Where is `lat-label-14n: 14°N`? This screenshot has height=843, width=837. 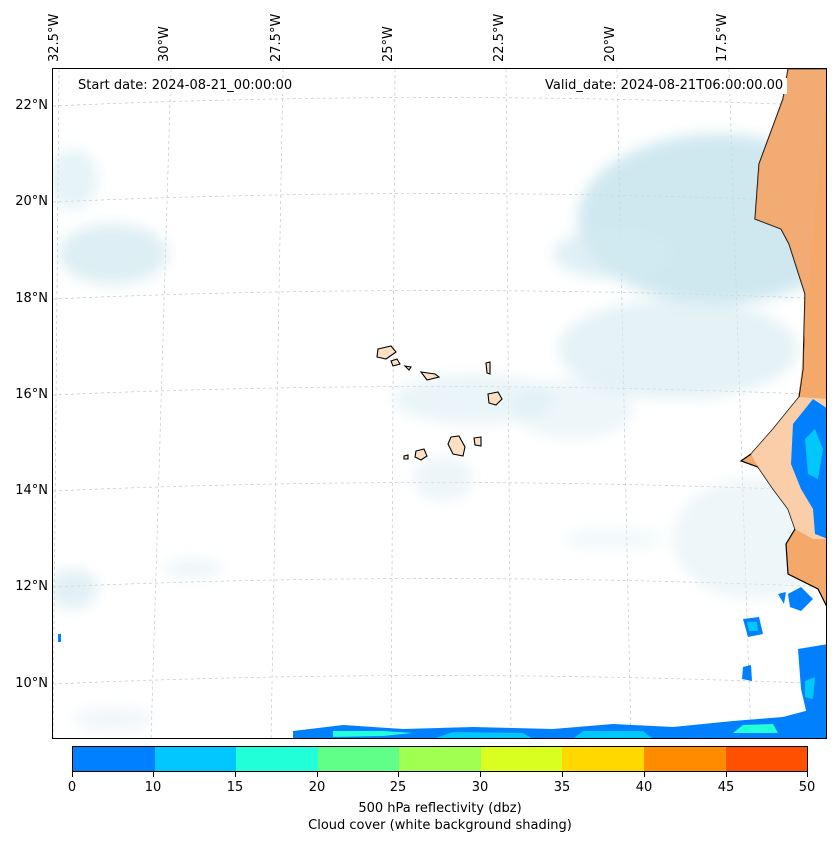 lat-label-14n: 14°N is located at coordinates (31, 490).